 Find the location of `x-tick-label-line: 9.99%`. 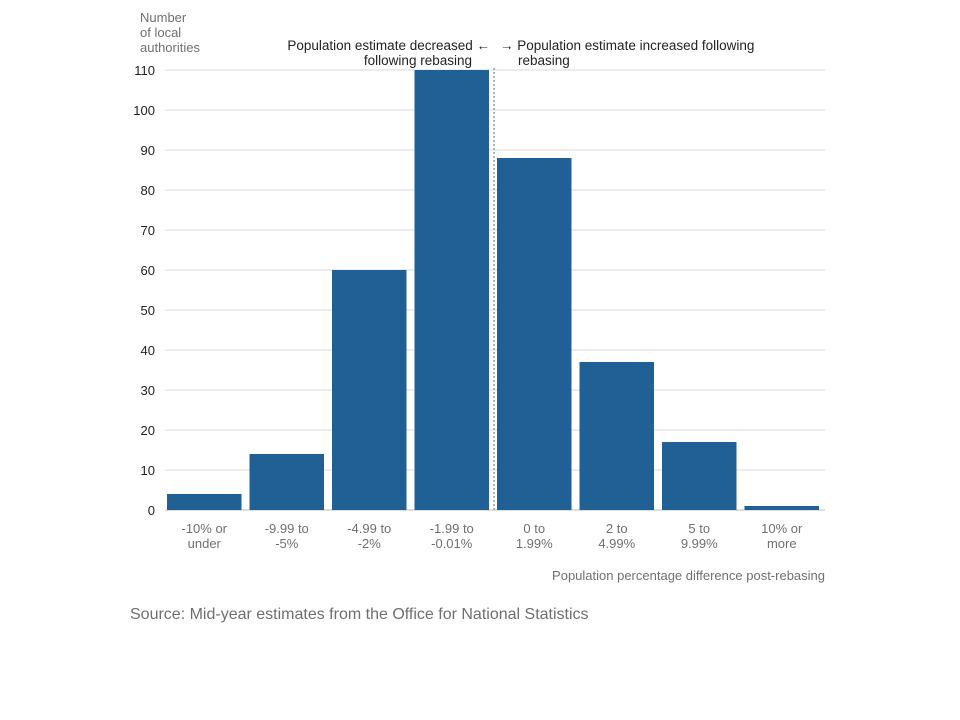

x-tick-label-line: 9.99% is located at coordinates (699, 543).